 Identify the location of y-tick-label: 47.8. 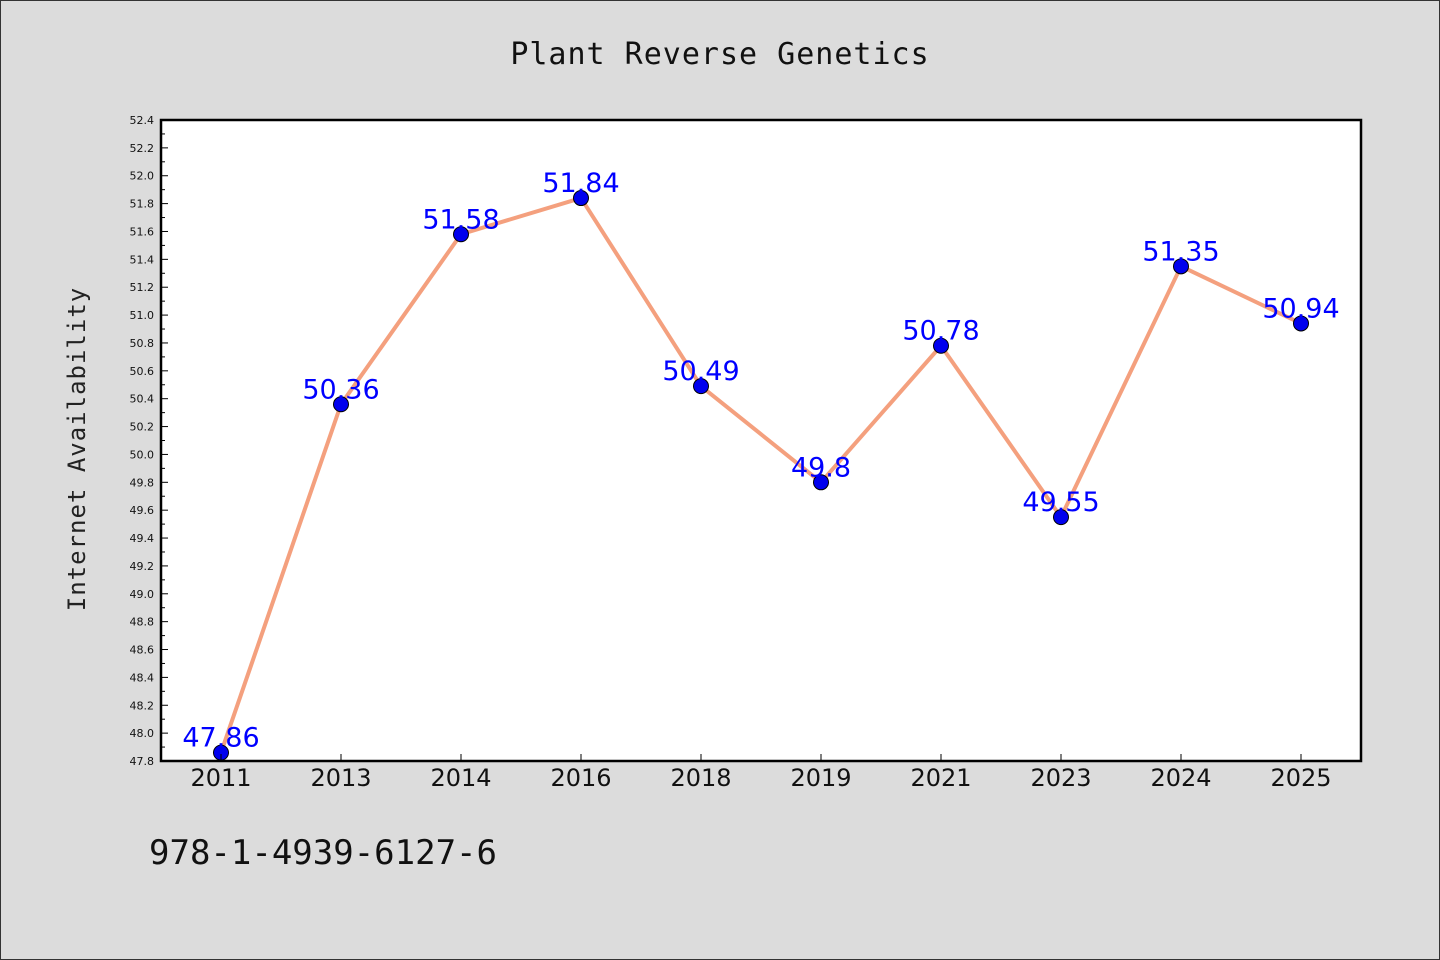
(142, 761).